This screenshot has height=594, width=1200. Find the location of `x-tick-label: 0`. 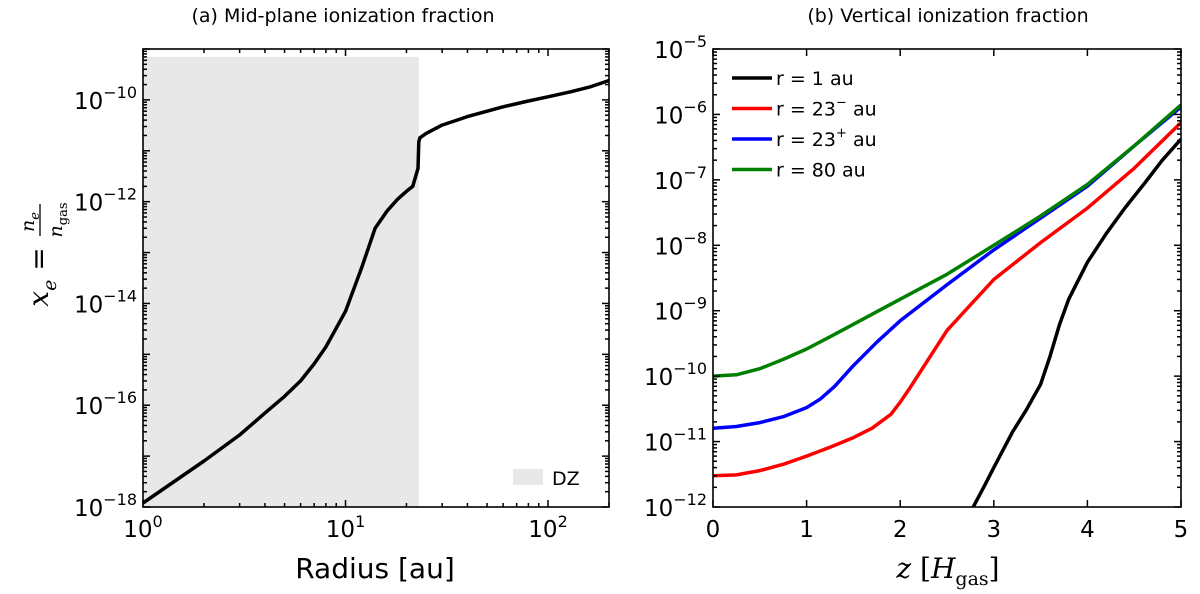

x-tick-label: 0 is located at coordinates (713, 530).